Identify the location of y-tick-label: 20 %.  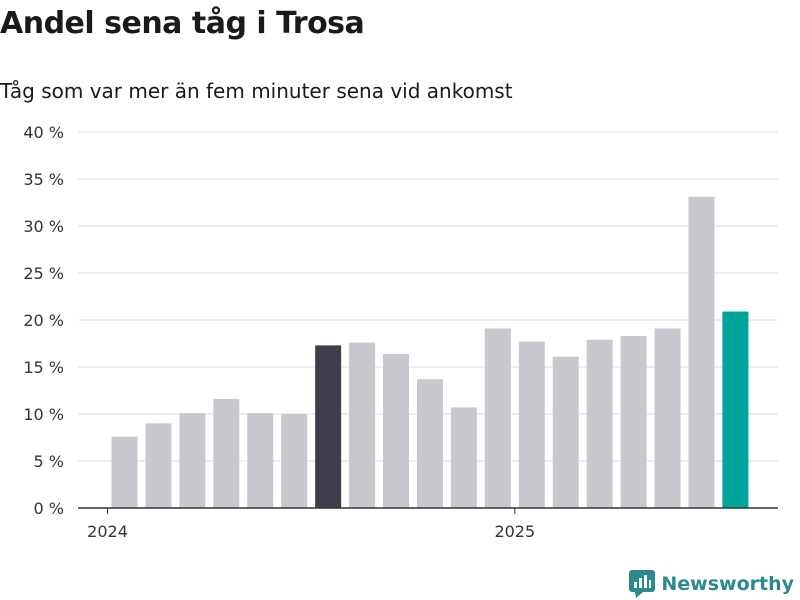
(43, 320).